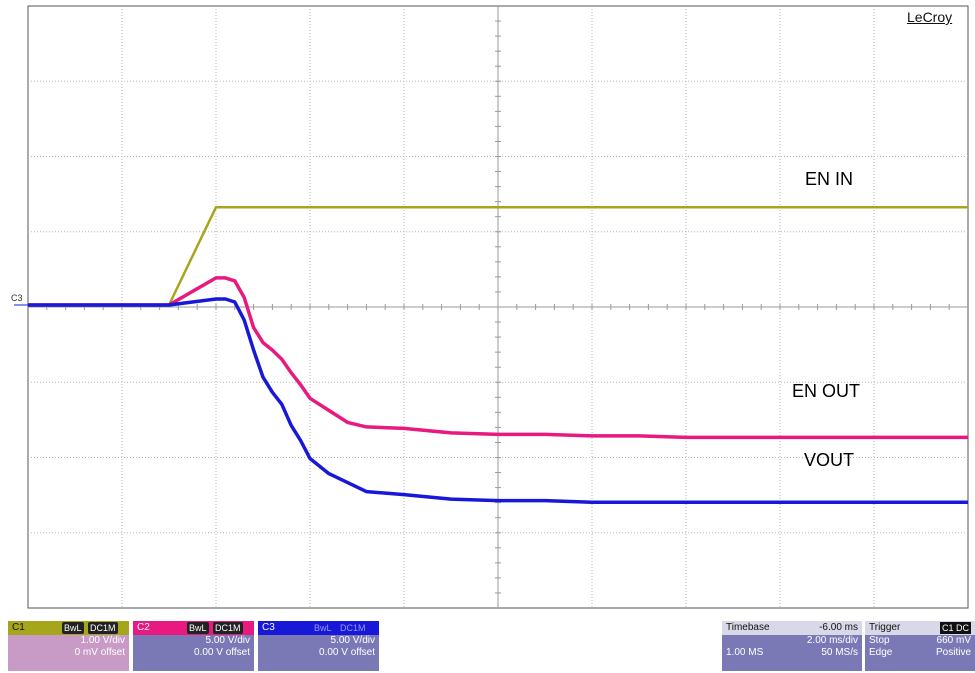 The image size is (975, 673). What do you see at coordinates (953, 652) in the screenshot?
I see `trigger-slope: Positive` at bounding box center [953, 652].